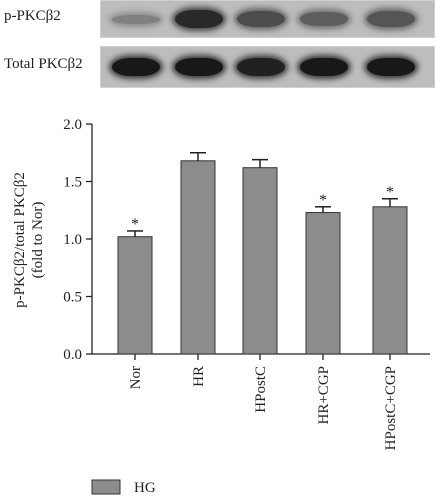 The height and width of the screenshot is (500, 439). What do you see at coordinates (261, 389) in the screenshot?
I see `x-tick-label: HPostC` at bounding box center [261, 389].